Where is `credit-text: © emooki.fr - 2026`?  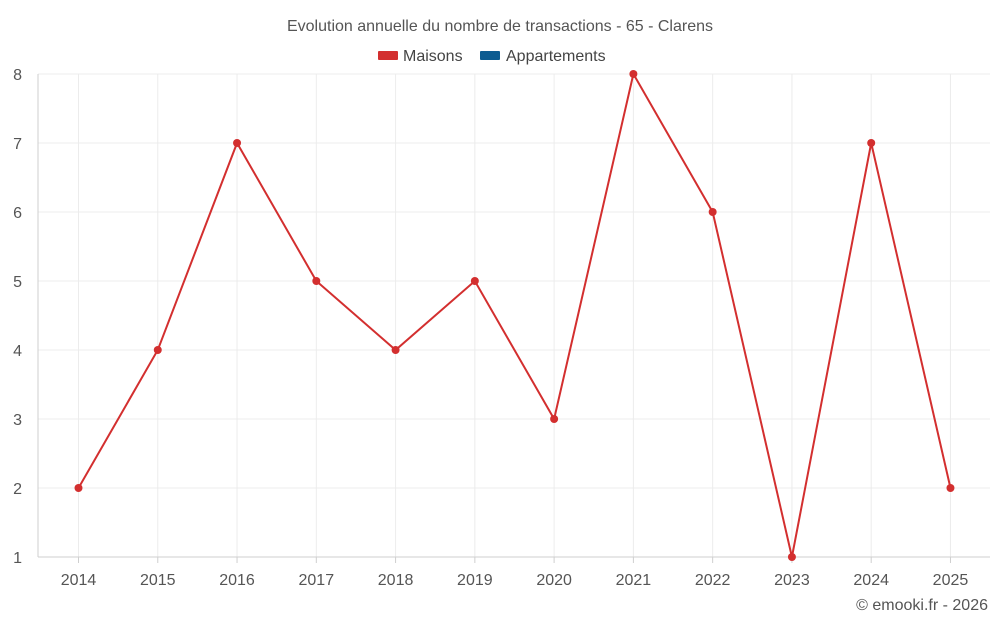
credit-text: © emooki.fr - 2026 is located at coordinates (922, 605).